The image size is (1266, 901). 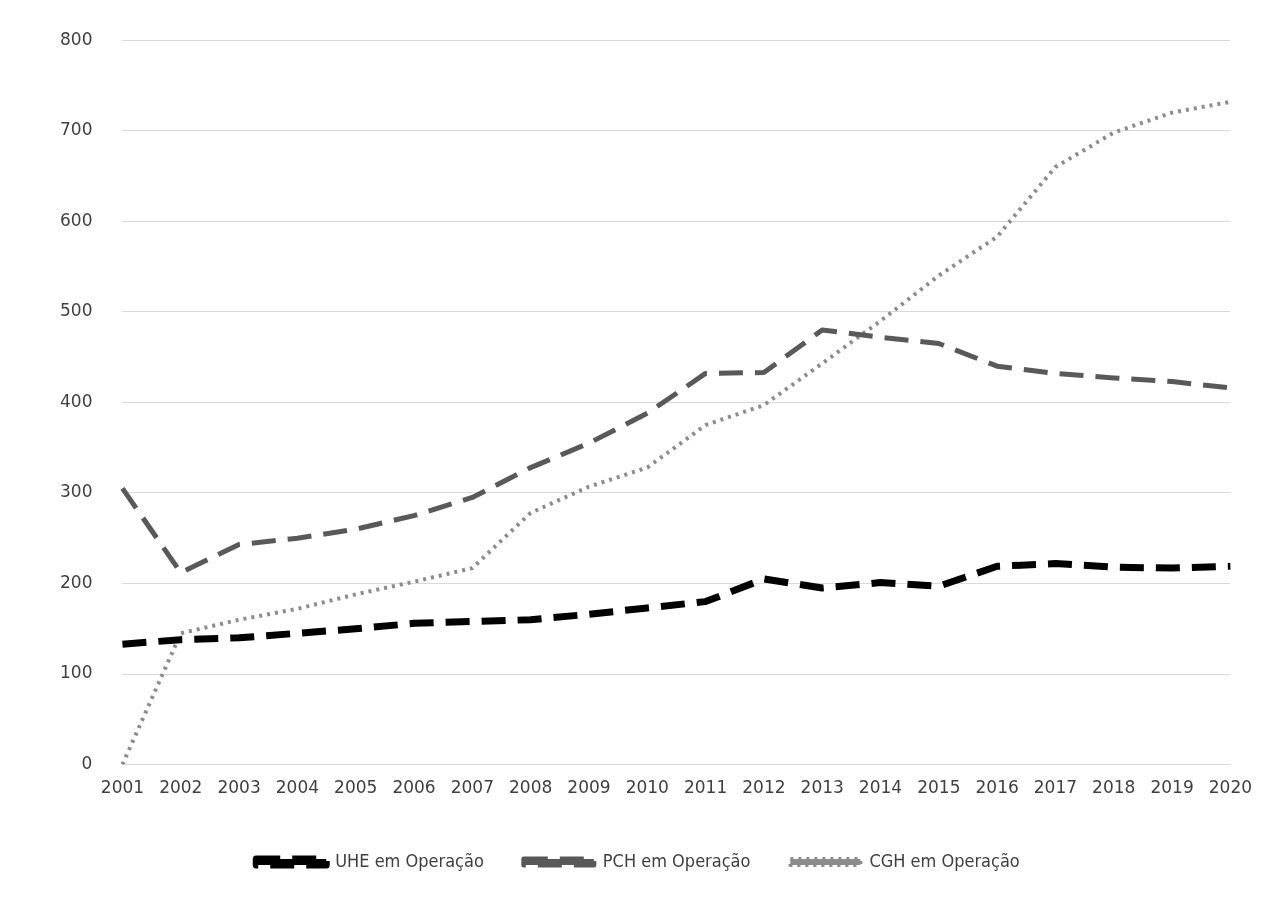 I want to click on x-tick-label: 2017, so click(x=1055, y=787).